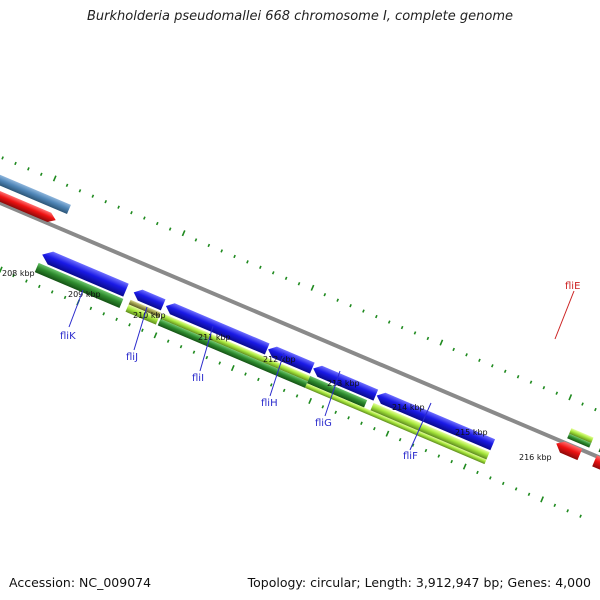 The height and width of the screenshot is (600, 600). I want to click on feature-green-flik, so click(79, 285).